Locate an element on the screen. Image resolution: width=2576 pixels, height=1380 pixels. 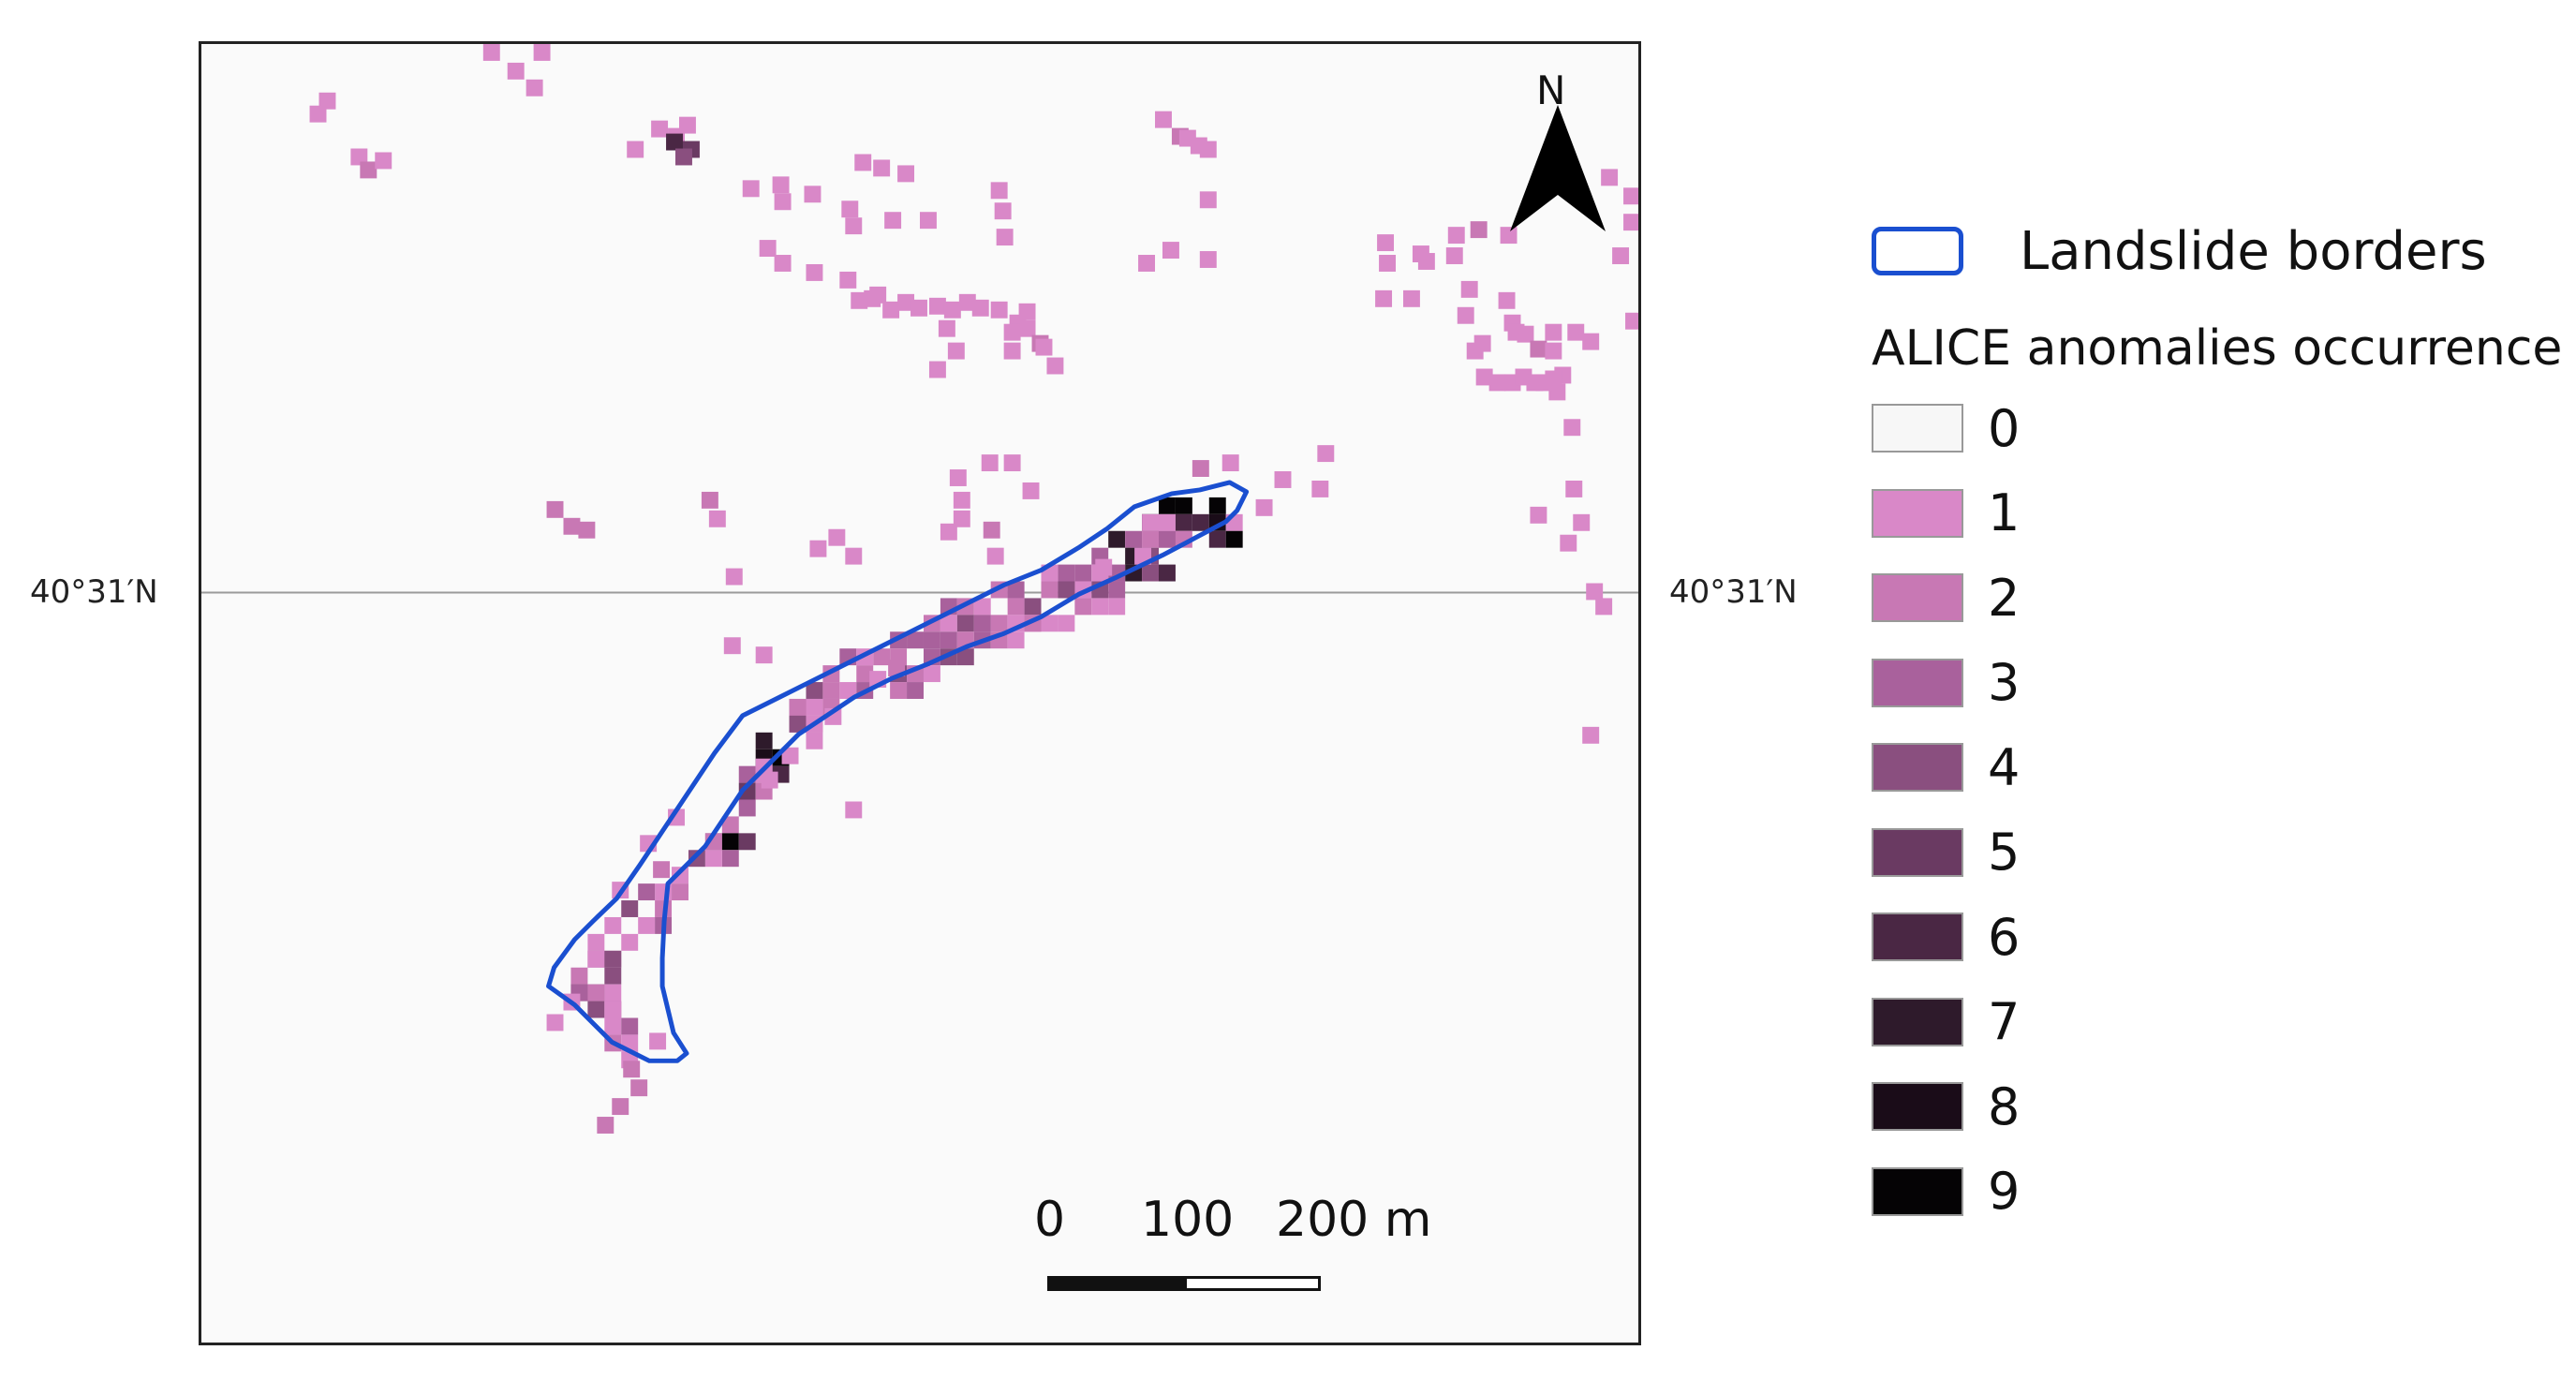
legend-label: 4 is located at coordinates (2005, 767).